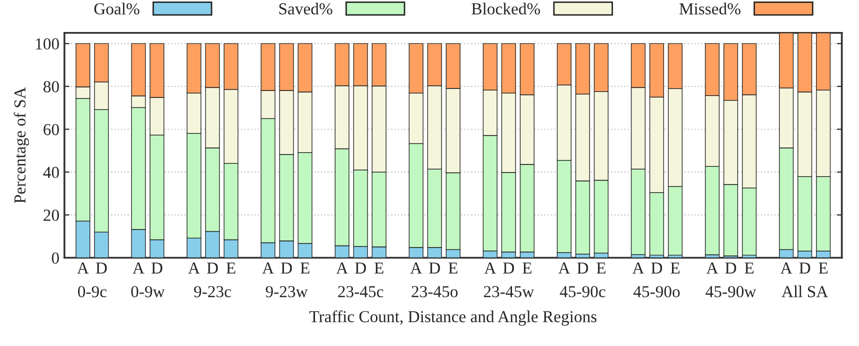 The height and width of the screenshot is (346, 859). What do you see at coordinates (51, 130) in the screenshot?
I see `y-tick-label: 60` at bounding box center [51, 130].